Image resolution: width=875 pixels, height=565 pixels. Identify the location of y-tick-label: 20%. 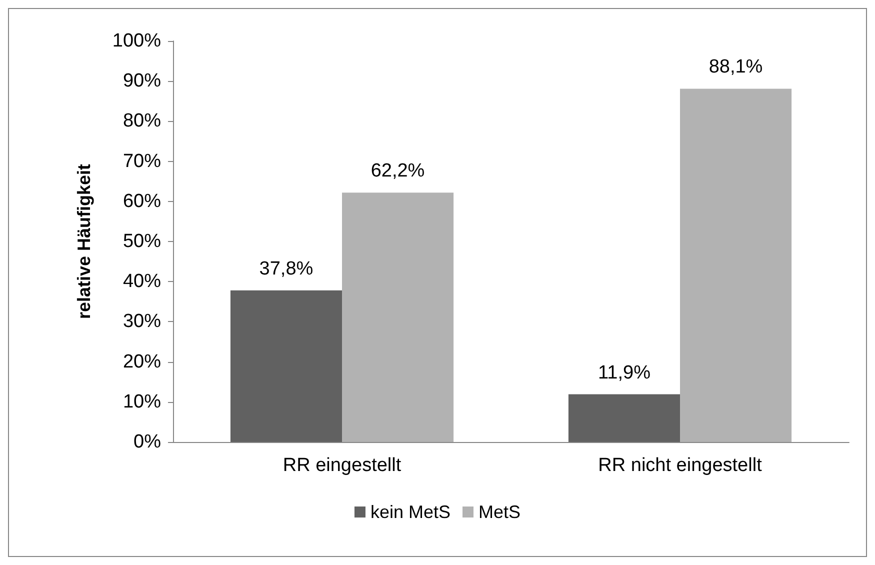
(142, 361).